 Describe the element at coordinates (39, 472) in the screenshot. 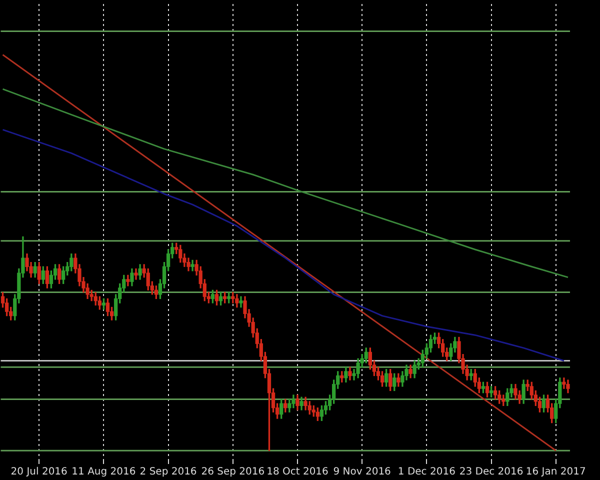

I see `x-tick-label: 20 Jul 2016` at that location.